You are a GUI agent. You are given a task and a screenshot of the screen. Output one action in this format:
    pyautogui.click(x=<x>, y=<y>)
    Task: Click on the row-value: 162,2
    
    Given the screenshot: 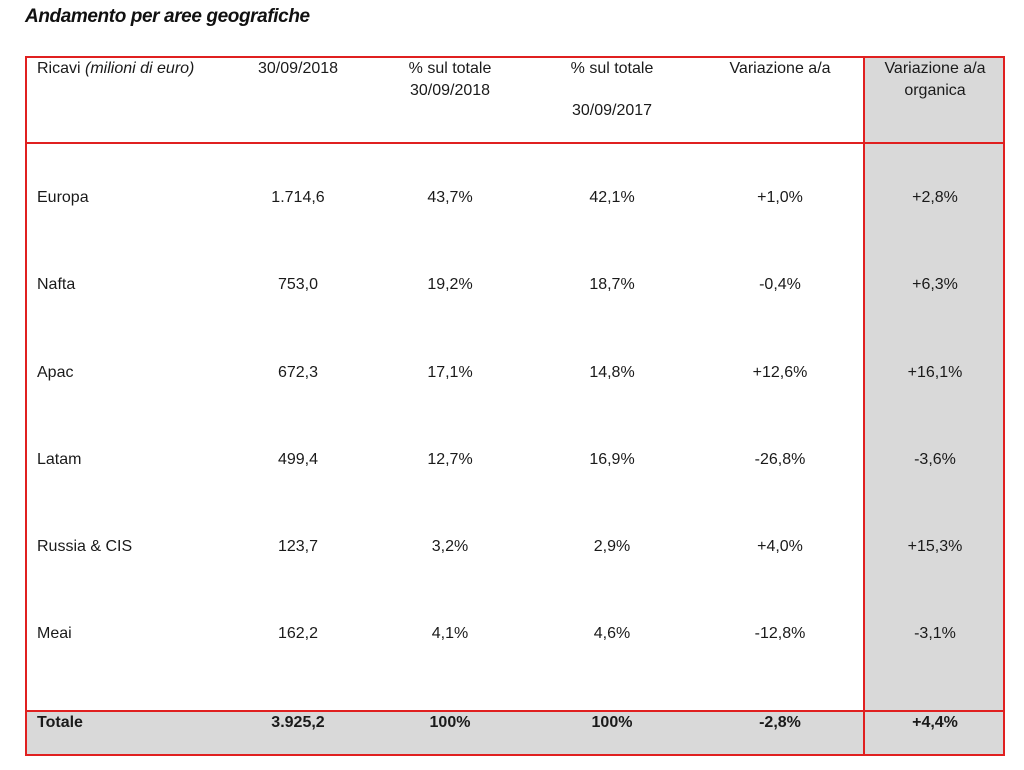 What is the action you would take?
    pyautogui.click(x=298, y=633)
    